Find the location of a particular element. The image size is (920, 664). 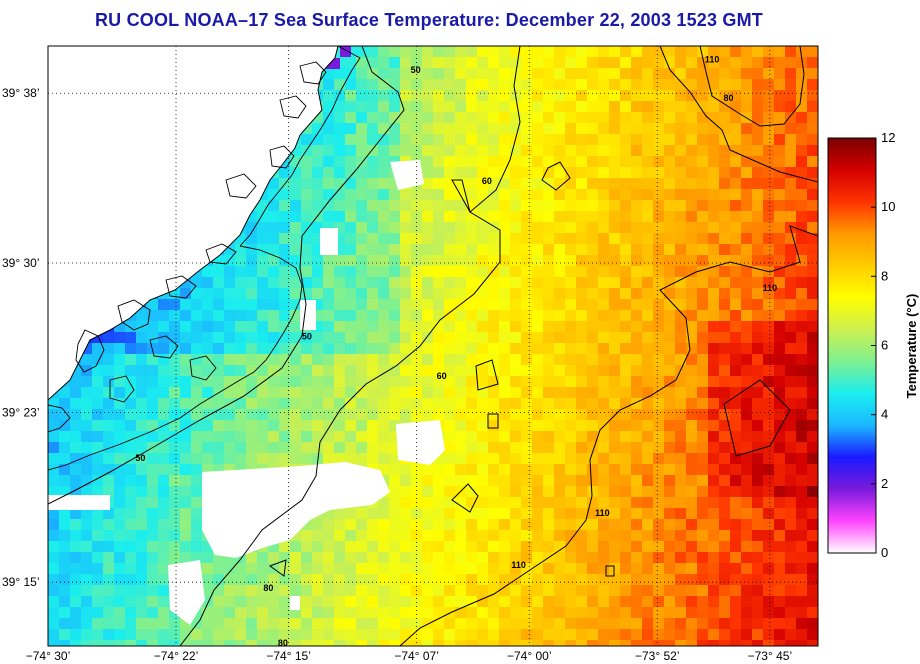

lon-tick-label: −73° 45’ is located at coordinates (770, 656).